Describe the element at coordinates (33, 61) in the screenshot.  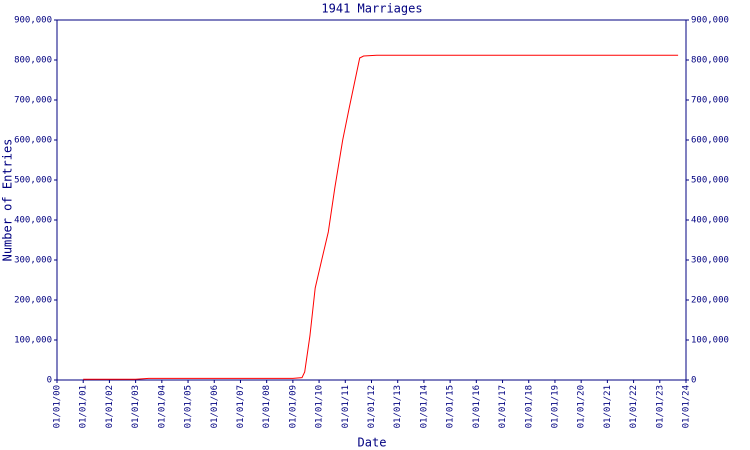
I see `y-tick-label: 800,000` at that location.